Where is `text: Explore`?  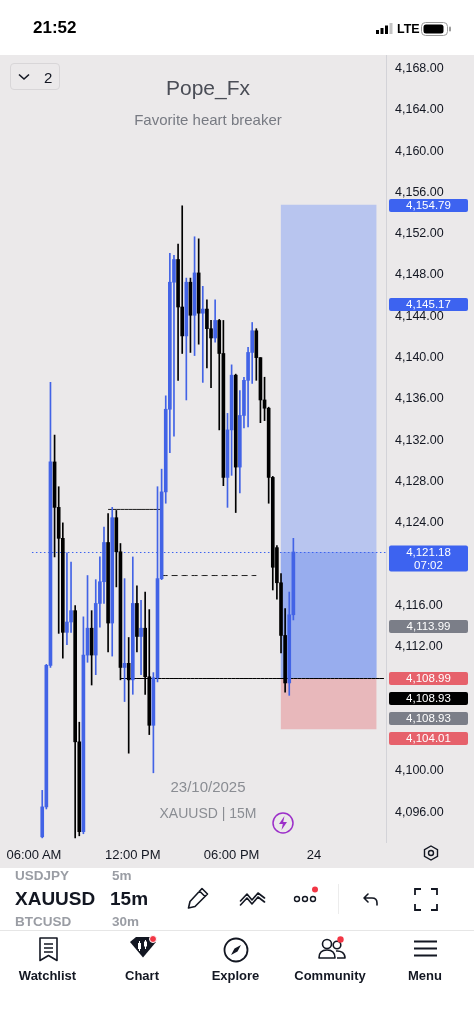 text: Explore is located at coordinates (235, 975).